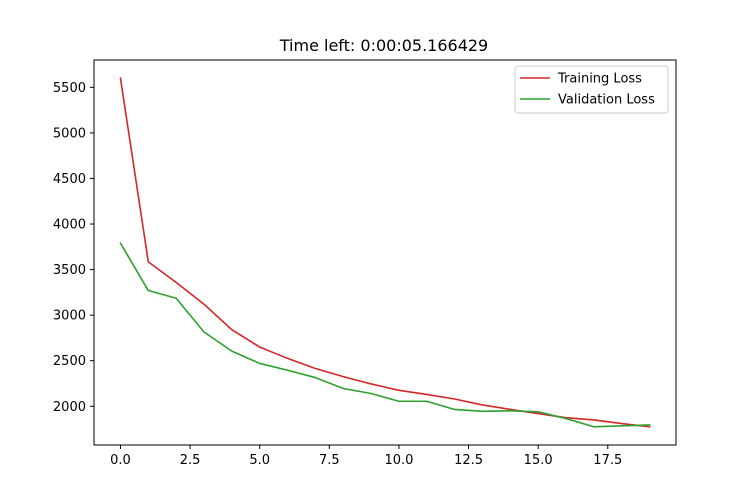 The width and height of the screenshot is (750, 500). Describe the element at coordinates (329, 460) in the screenshot. I see `x-tick-label: 7.5` at that location.